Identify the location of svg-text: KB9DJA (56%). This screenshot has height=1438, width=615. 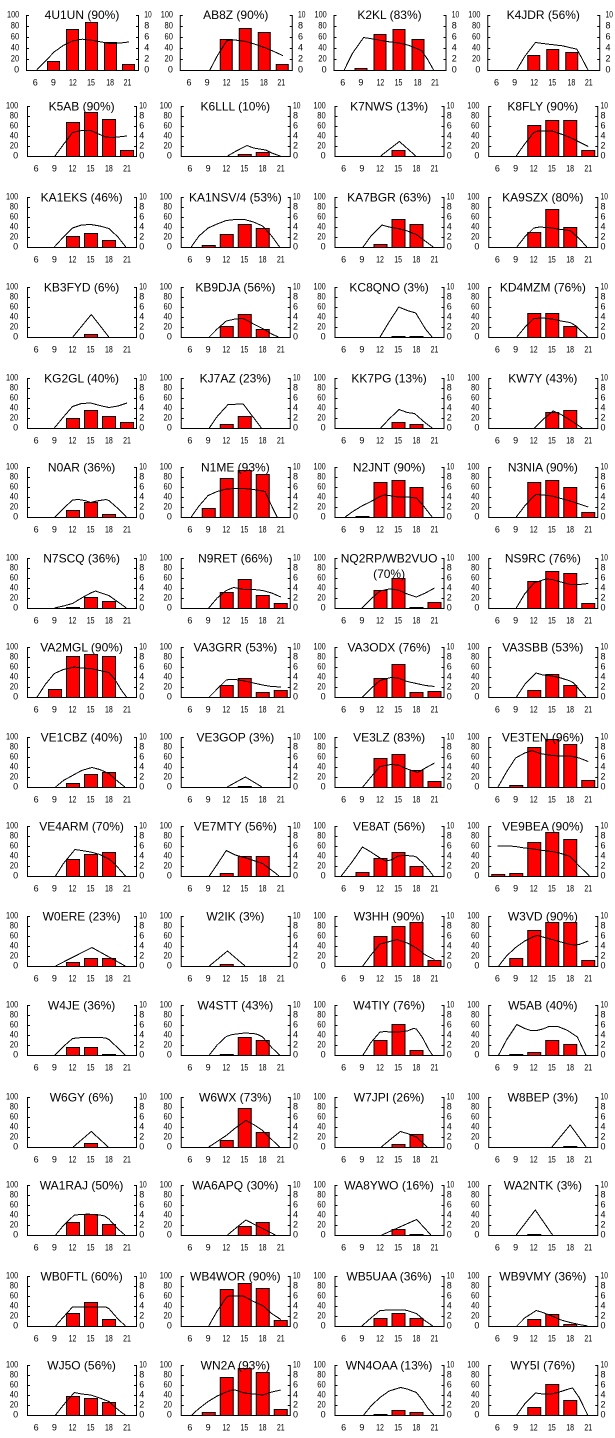
(235, 288).